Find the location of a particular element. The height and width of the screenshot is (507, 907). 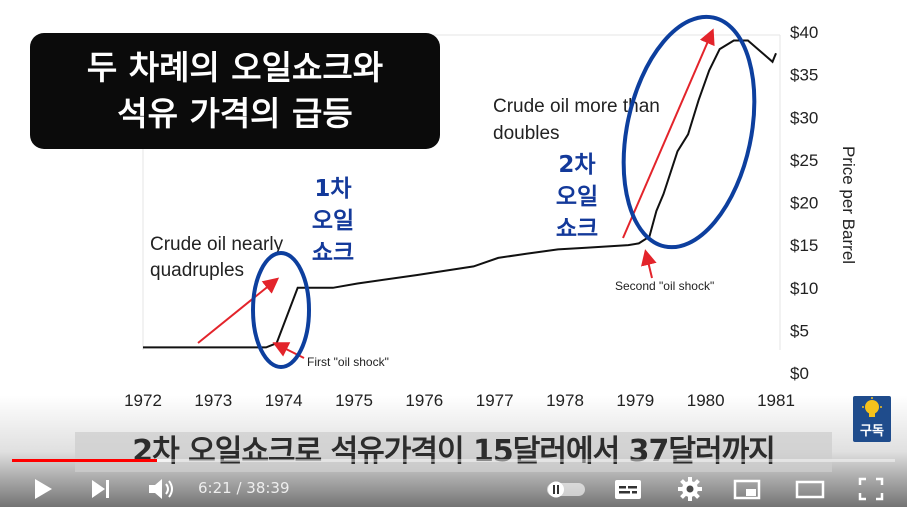

y-tick-label: $35 is located at coordinates (804, 75).